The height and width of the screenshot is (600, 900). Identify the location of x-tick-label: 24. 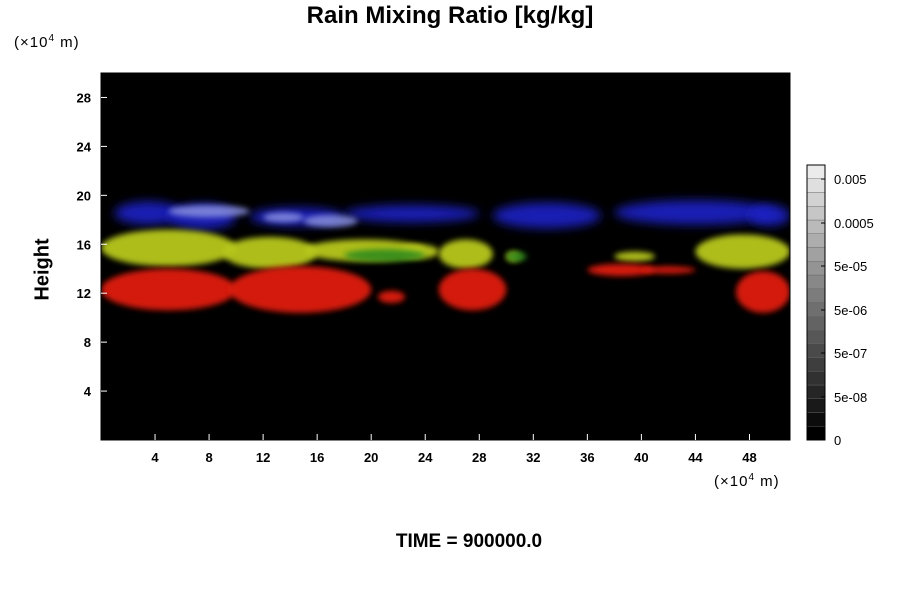
(425, 457).